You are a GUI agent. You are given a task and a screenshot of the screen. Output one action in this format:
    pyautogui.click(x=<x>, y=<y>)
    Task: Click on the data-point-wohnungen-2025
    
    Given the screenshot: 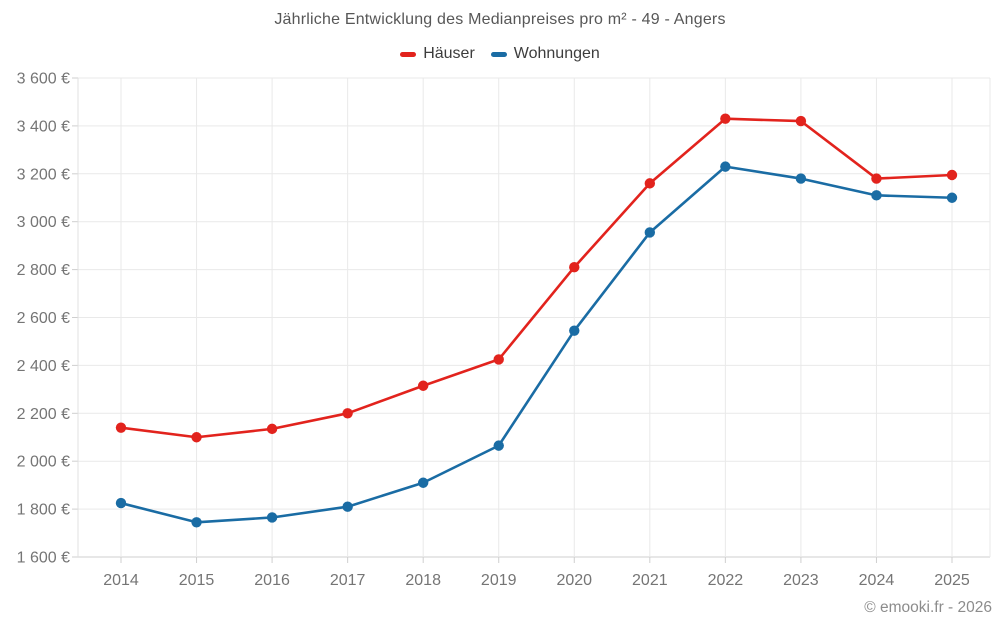 What is the action you would take?
    pyautogui.click(x=952, y=197)
    